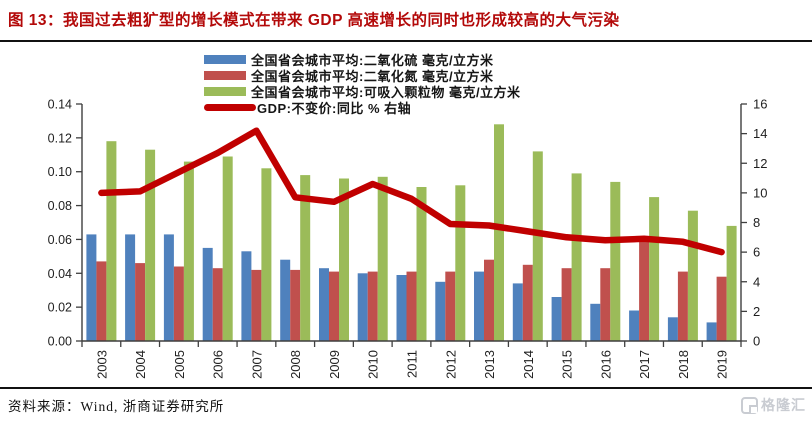  I want to click on legend-swatch-no2-icon, so click(225, 75).